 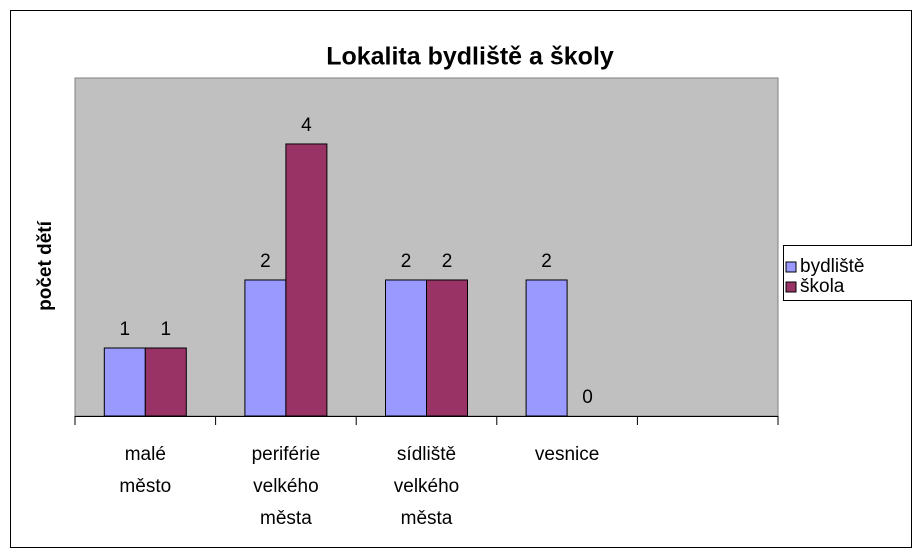 I want to click on x-tick-label: vesnice, so click(x=567, y=454).